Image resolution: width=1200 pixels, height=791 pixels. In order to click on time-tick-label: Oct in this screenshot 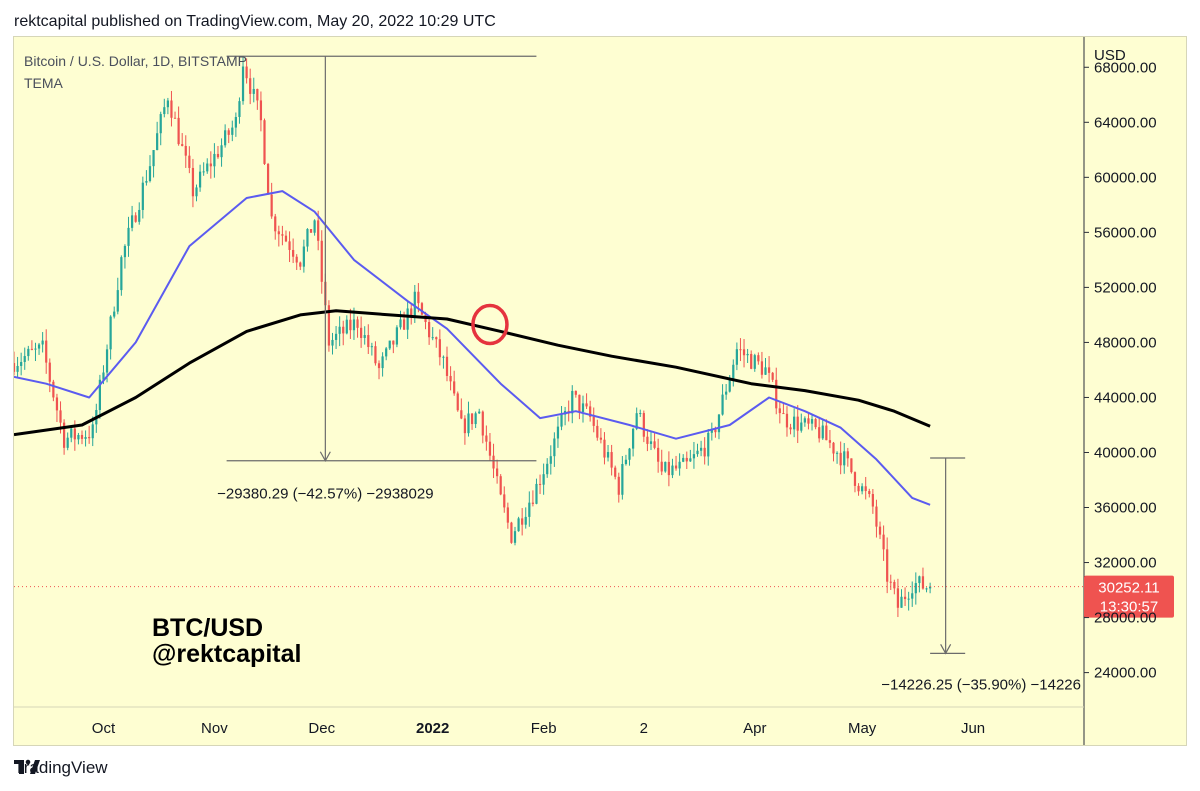, I will do `click(104, 728)`.